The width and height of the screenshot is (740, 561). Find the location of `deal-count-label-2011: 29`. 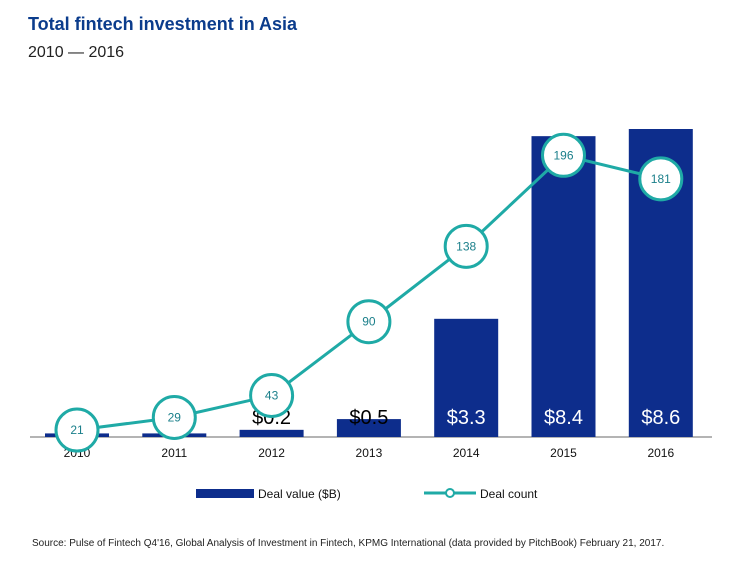

deal-count-label-2011: 29 is located at coordinates (175, 417).